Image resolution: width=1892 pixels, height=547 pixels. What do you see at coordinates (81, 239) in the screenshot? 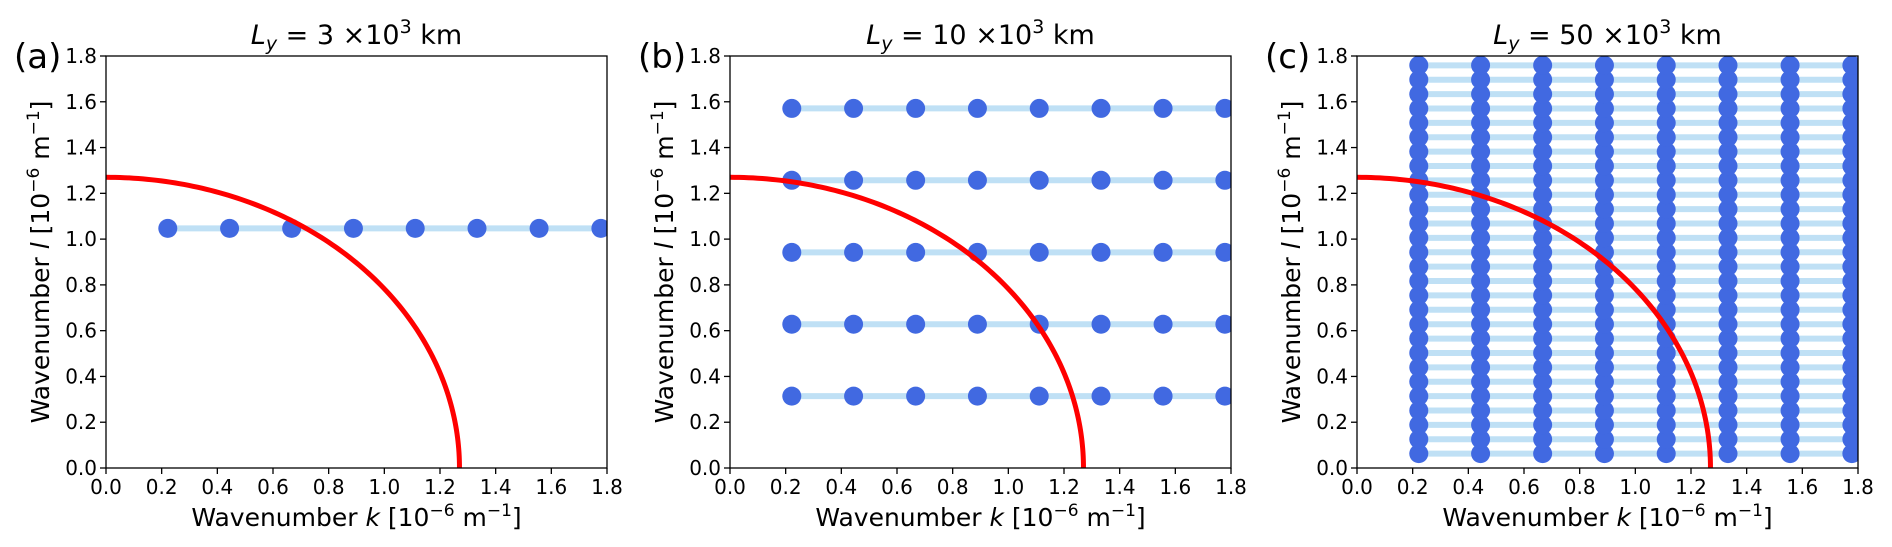
I see `y-tick-label: 1.0` at bounding box center [81, 239].